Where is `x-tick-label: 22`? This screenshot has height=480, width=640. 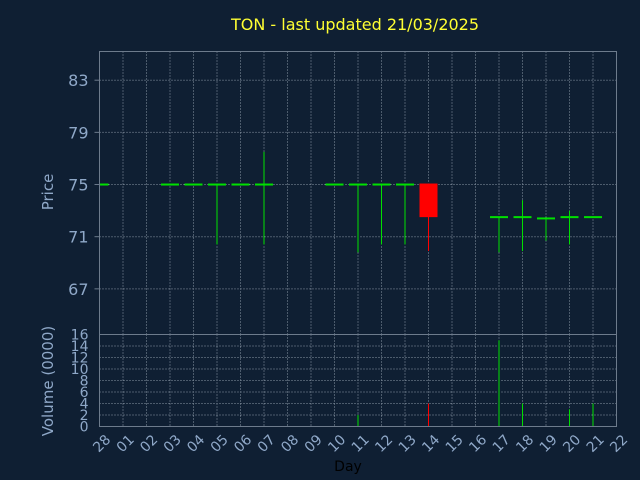
x-tick-label: 22 is located at coordinates (619, 444).